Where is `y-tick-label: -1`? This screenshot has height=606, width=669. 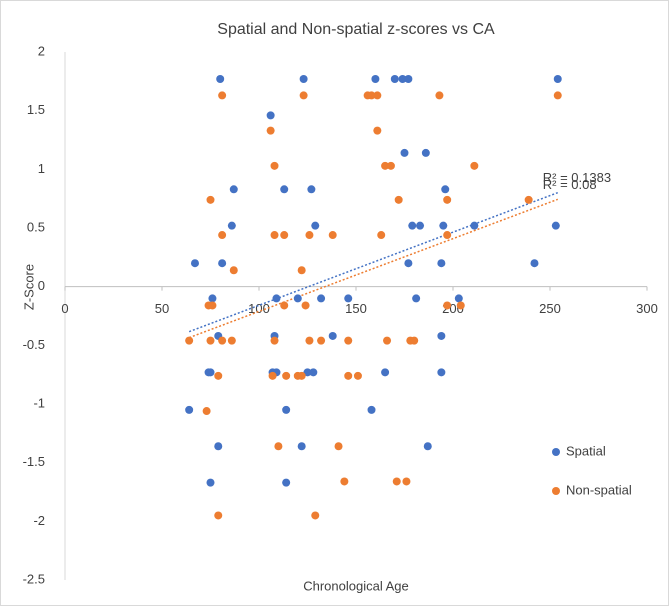 y-tick-label: -1 is located at coordinates (39, 402).